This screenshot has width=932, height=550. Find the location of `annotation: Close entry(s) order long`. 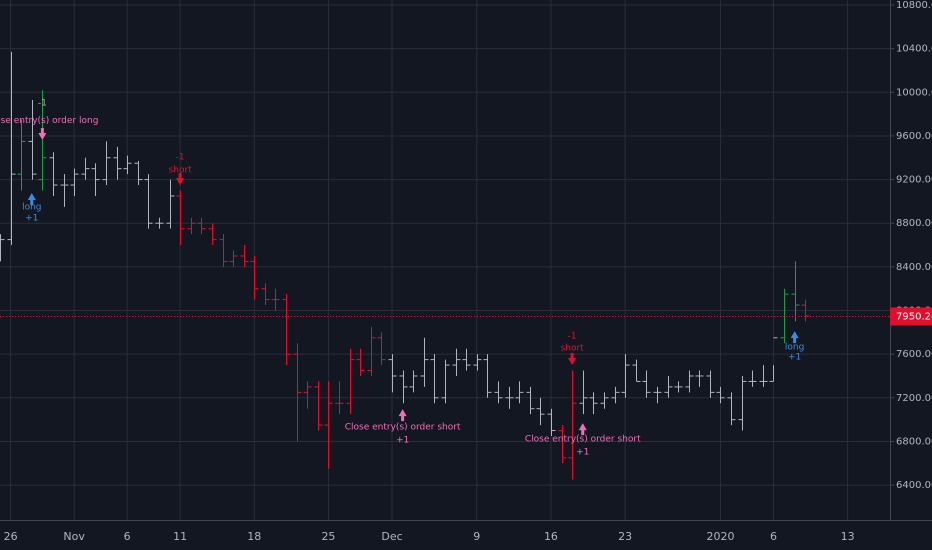

annotation: Close entry(s) order long is located at coordinates (49, 121).